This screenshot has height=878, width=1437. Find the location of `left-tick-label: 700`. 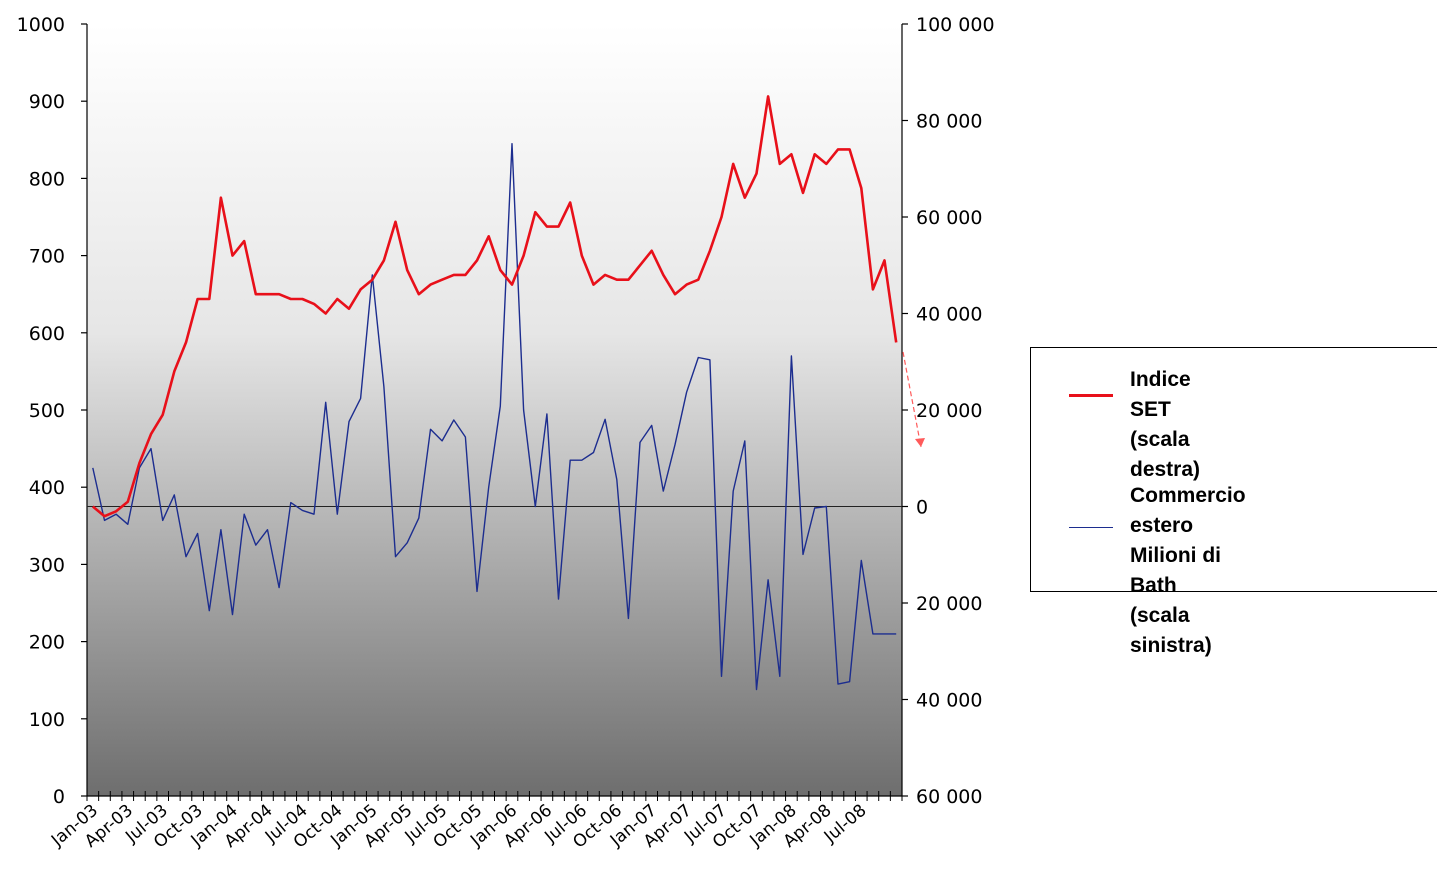

left-tick-label: 700 is located at coordinates (47, 257).